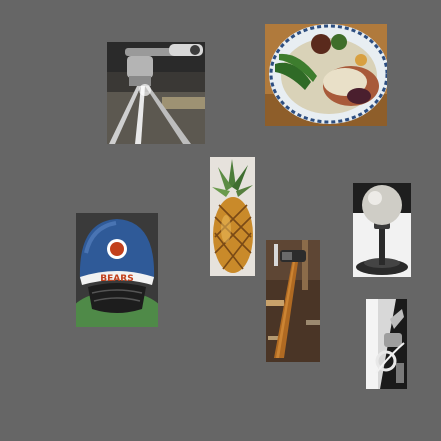 The image size is (441, 441). I want to click on dinner-plate-photo, so click(326, 75).